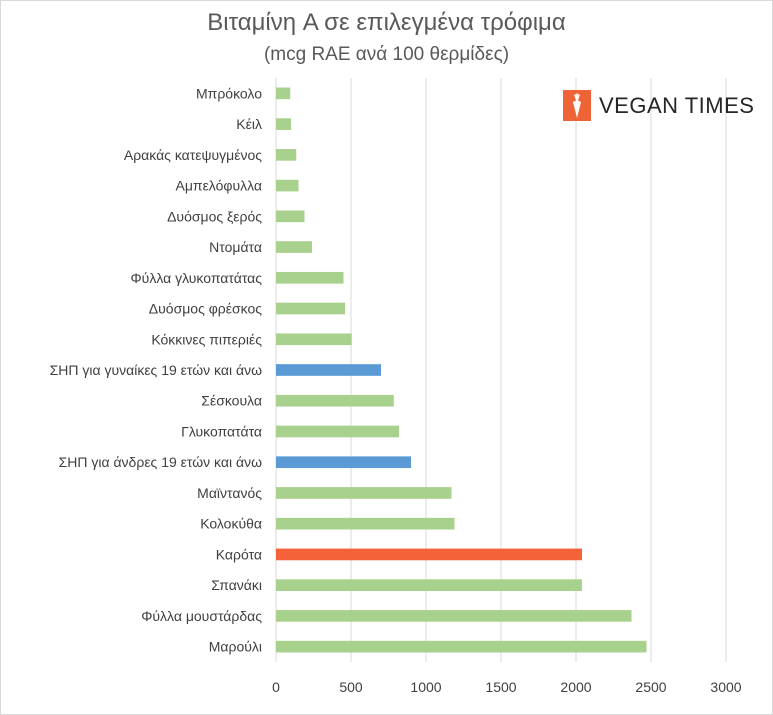  What do you see at coordinates (219, 186) in the screenshot?
I see `category-label: Αμπελόφυλλα` at bounding box center [219, 186].